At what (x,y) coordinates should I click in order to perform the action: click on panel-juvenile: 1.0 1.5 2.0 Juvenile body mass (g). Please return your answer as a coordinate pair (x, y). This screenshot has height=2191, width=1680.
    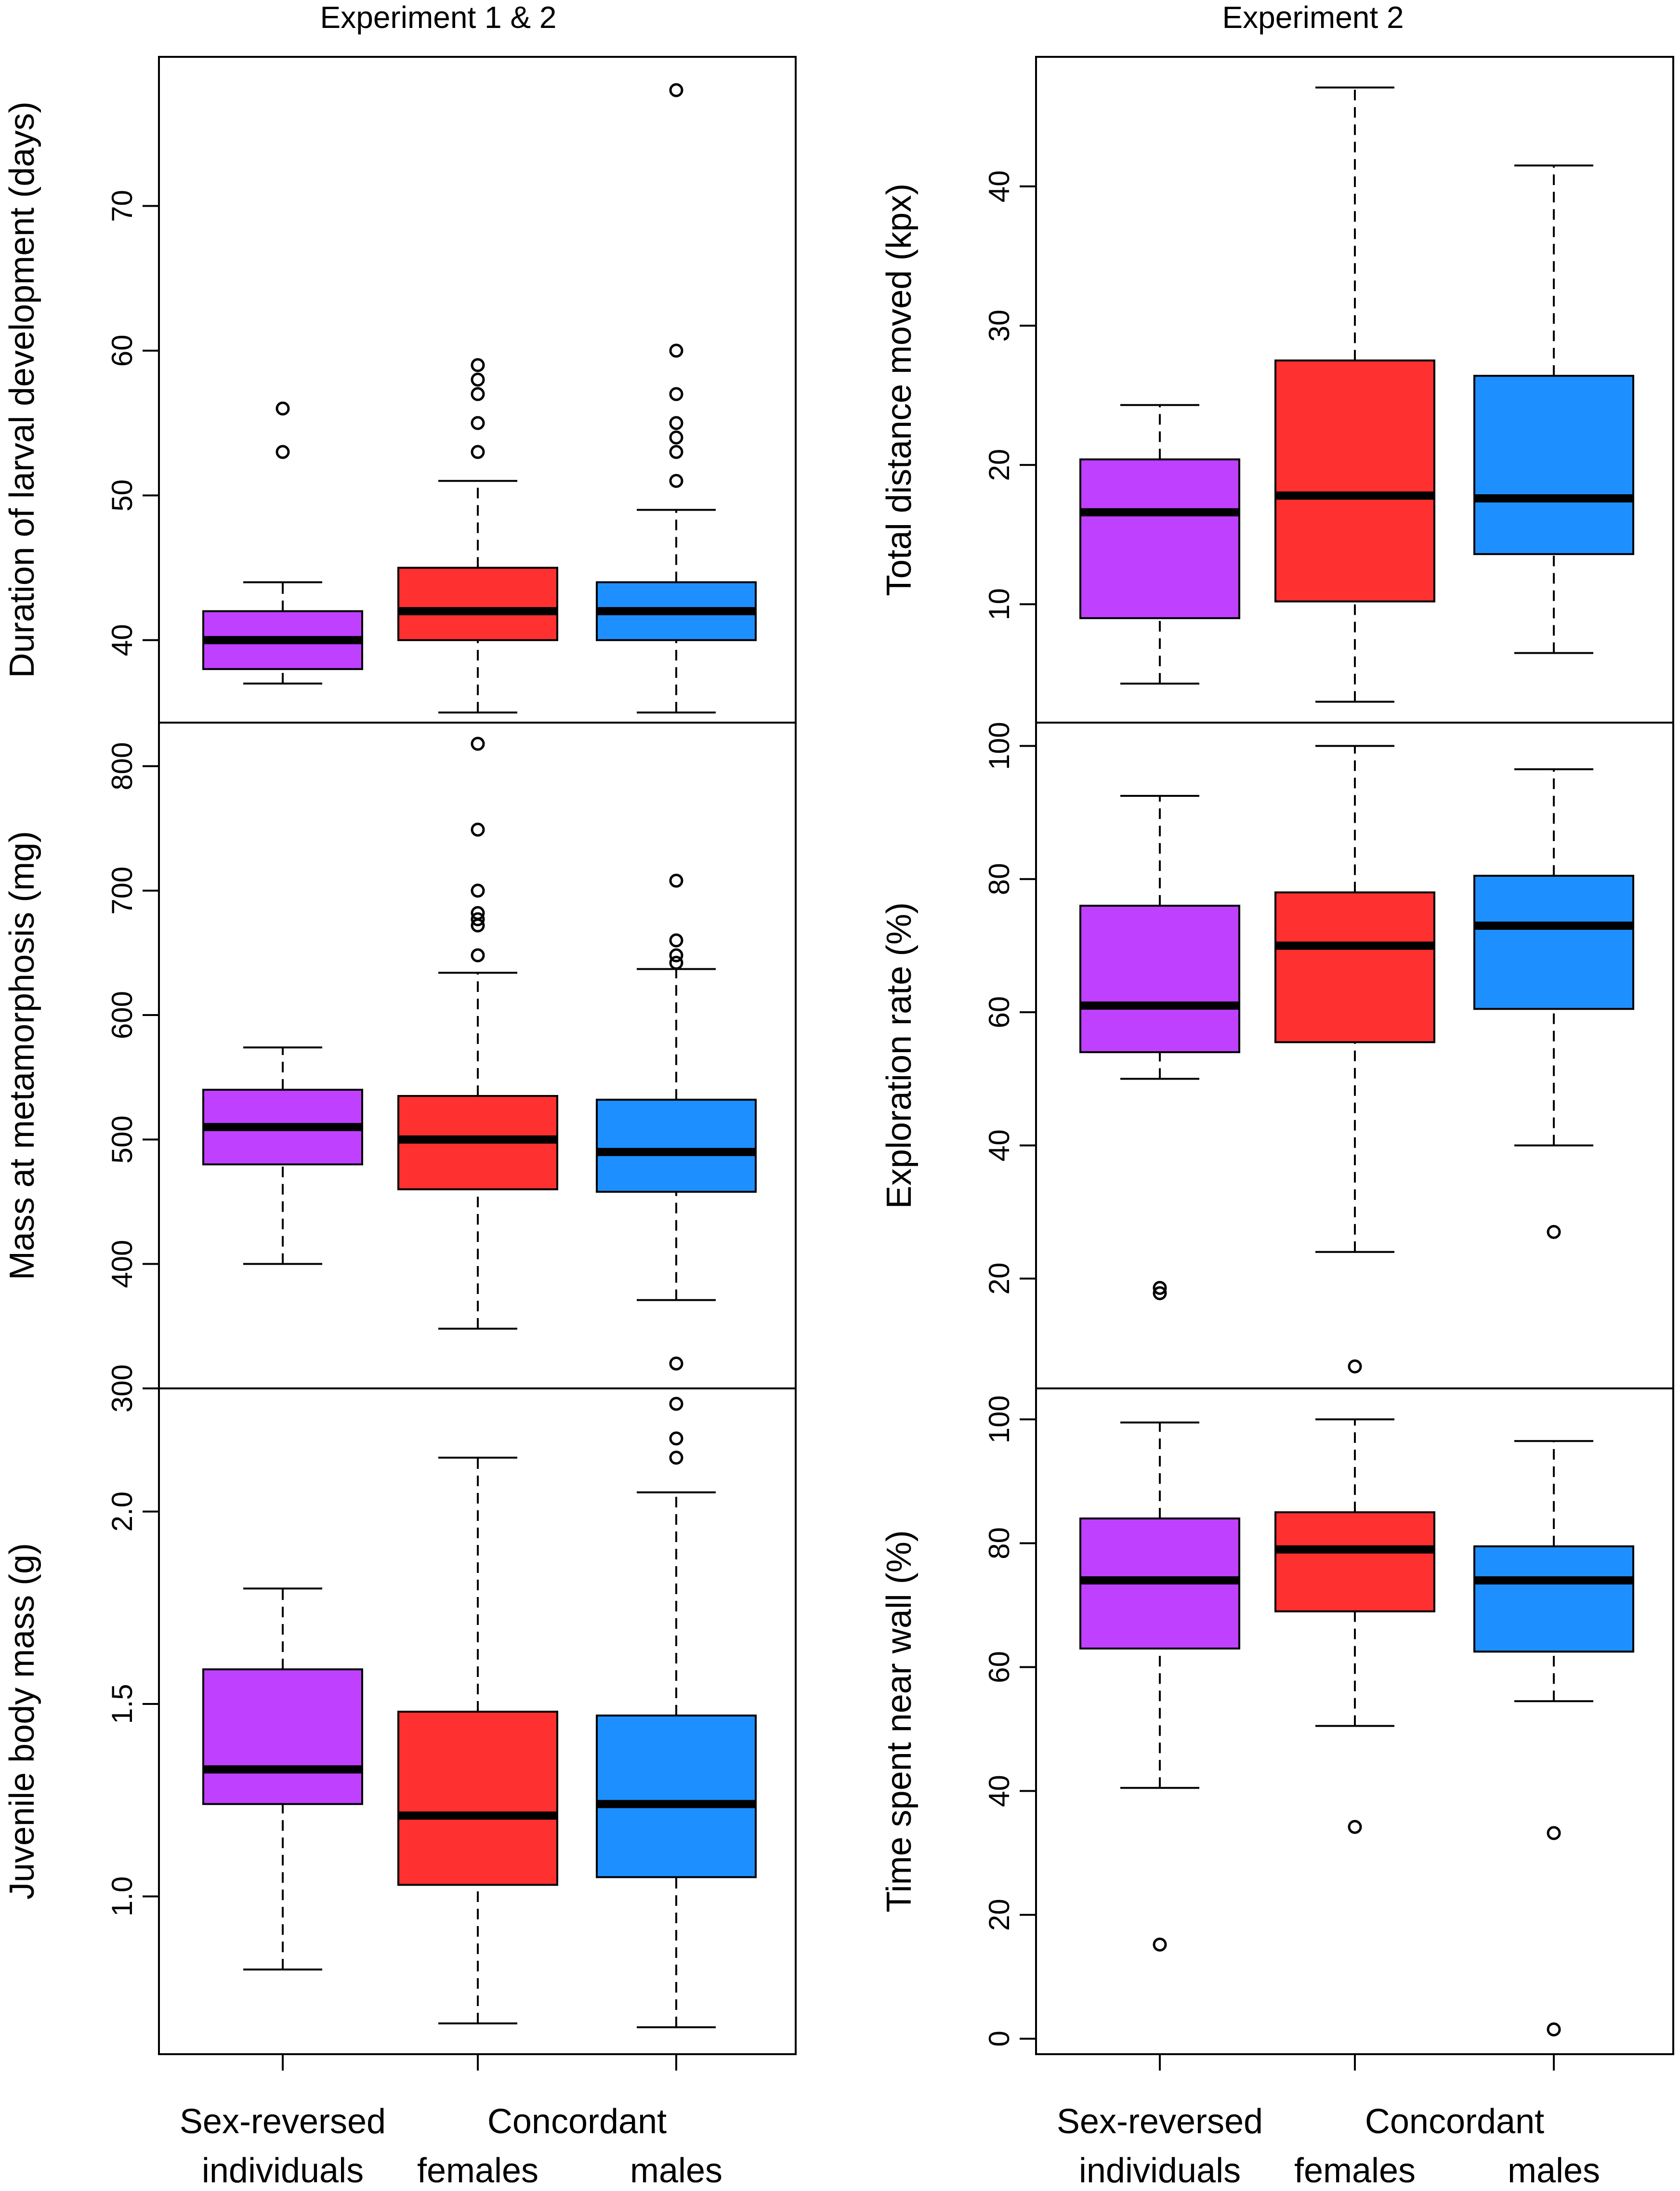
    Looking at the image, I should click on (400, 1729).